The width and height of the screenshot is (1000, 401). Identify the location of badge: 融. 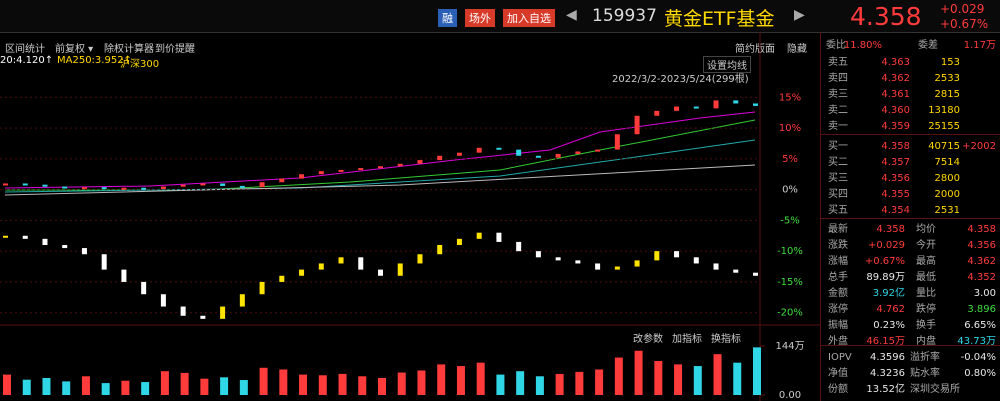
(447, 18).